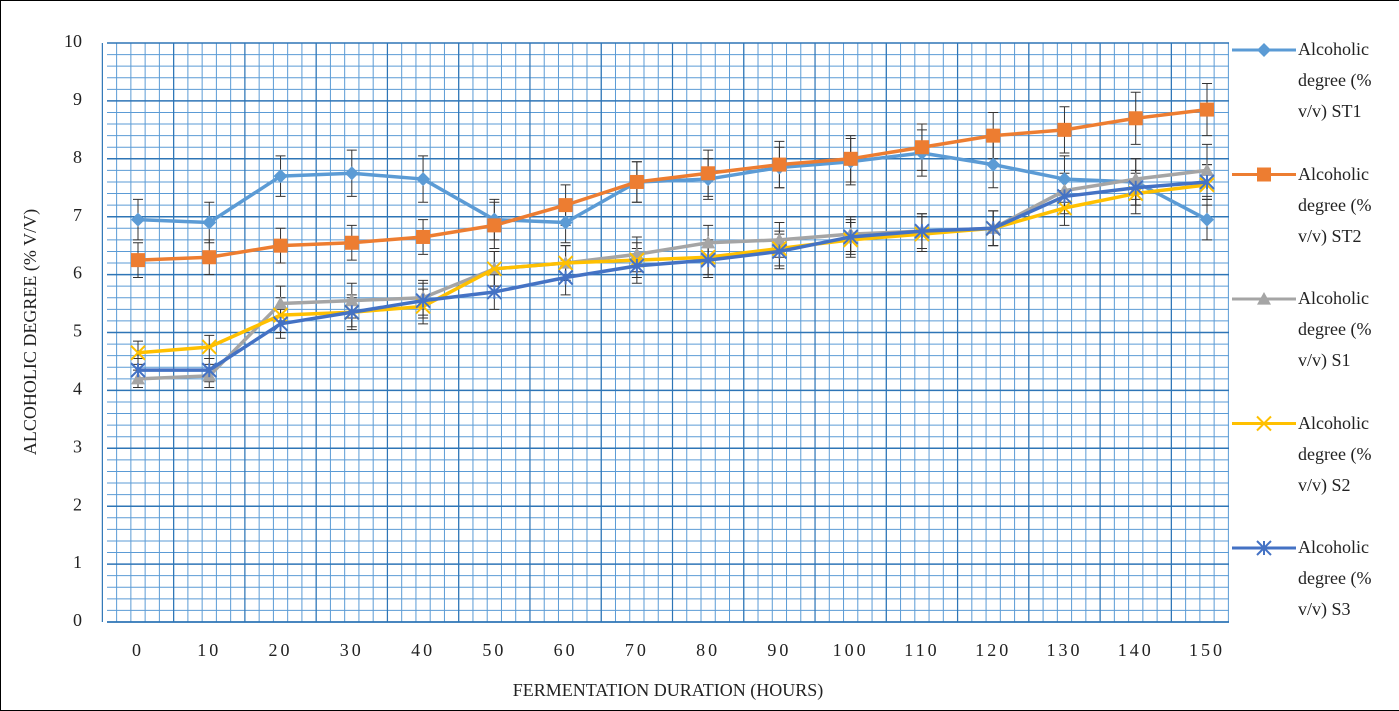 The width and height of the screenshot is (1399, 711). I want to click on legend-label: Alcoholic degree (% v/v) S1, so click(1335, 329).